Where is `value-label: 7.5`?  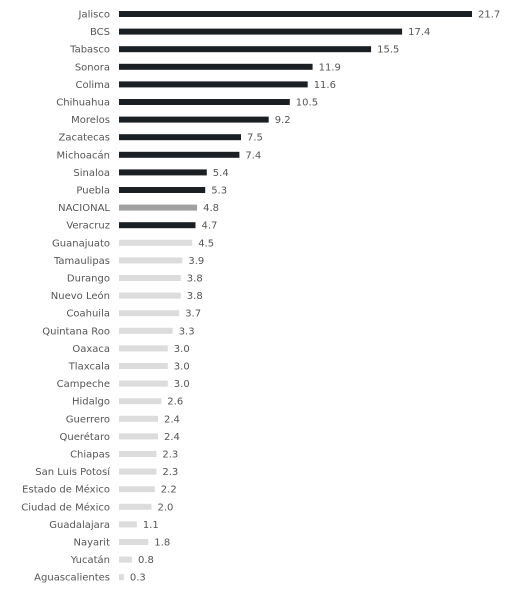 value-label: 7.5 is located at coordinates (255, 138).